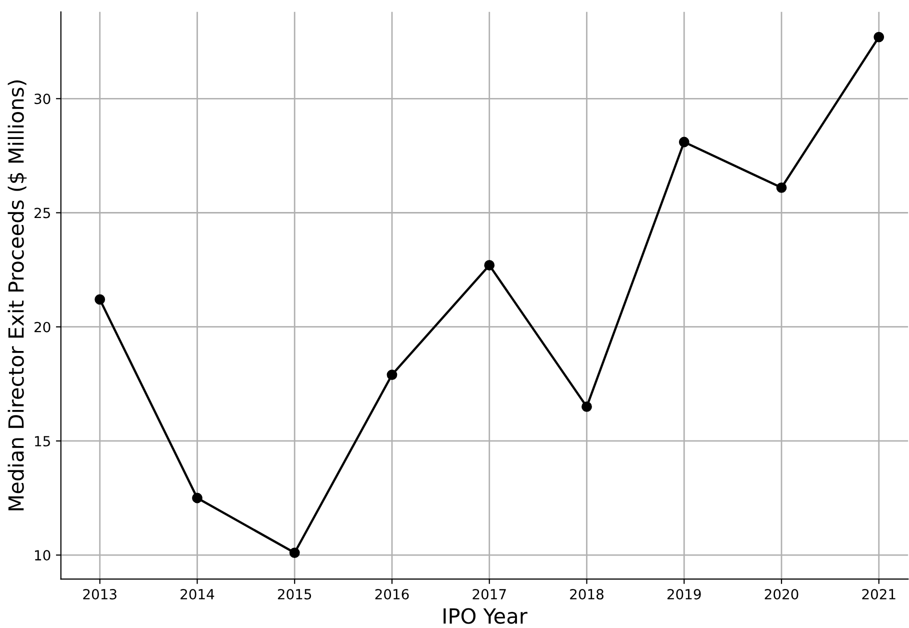 This screenshot has height=628, width=909. What do you see at coordinates (99, 594) in the screenshot?
I see `x-tick-label: 2013` at bounding box center [99, 594].